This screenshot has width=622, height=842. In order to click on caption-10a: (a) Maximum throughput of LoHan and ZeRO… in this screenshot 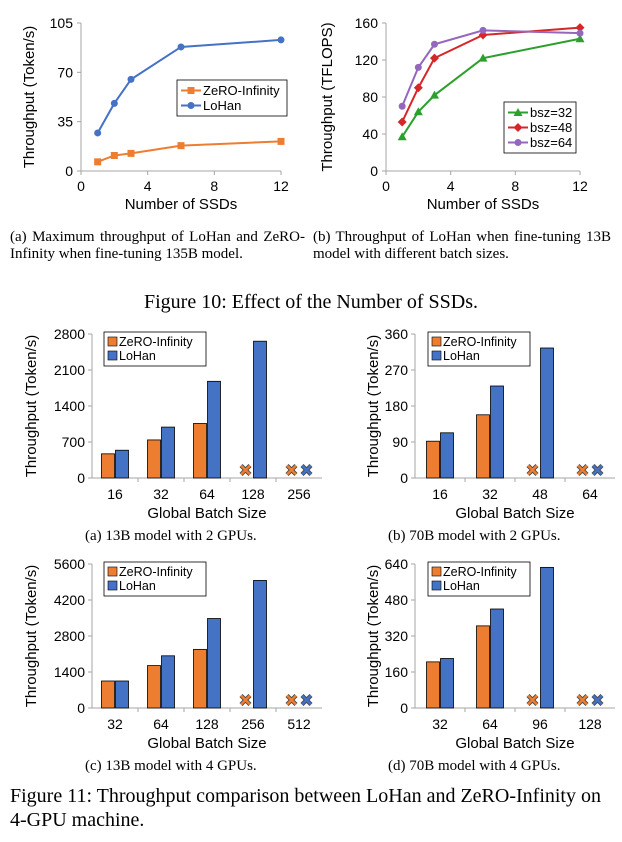, I will do `click(157, 245)`.